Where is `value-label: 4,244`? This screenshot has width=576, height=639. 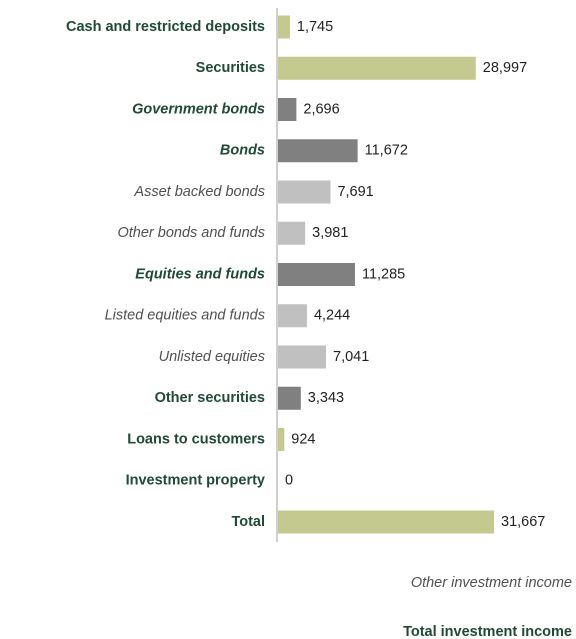
value-label: 4,244 is located at coordinates (332, 316).